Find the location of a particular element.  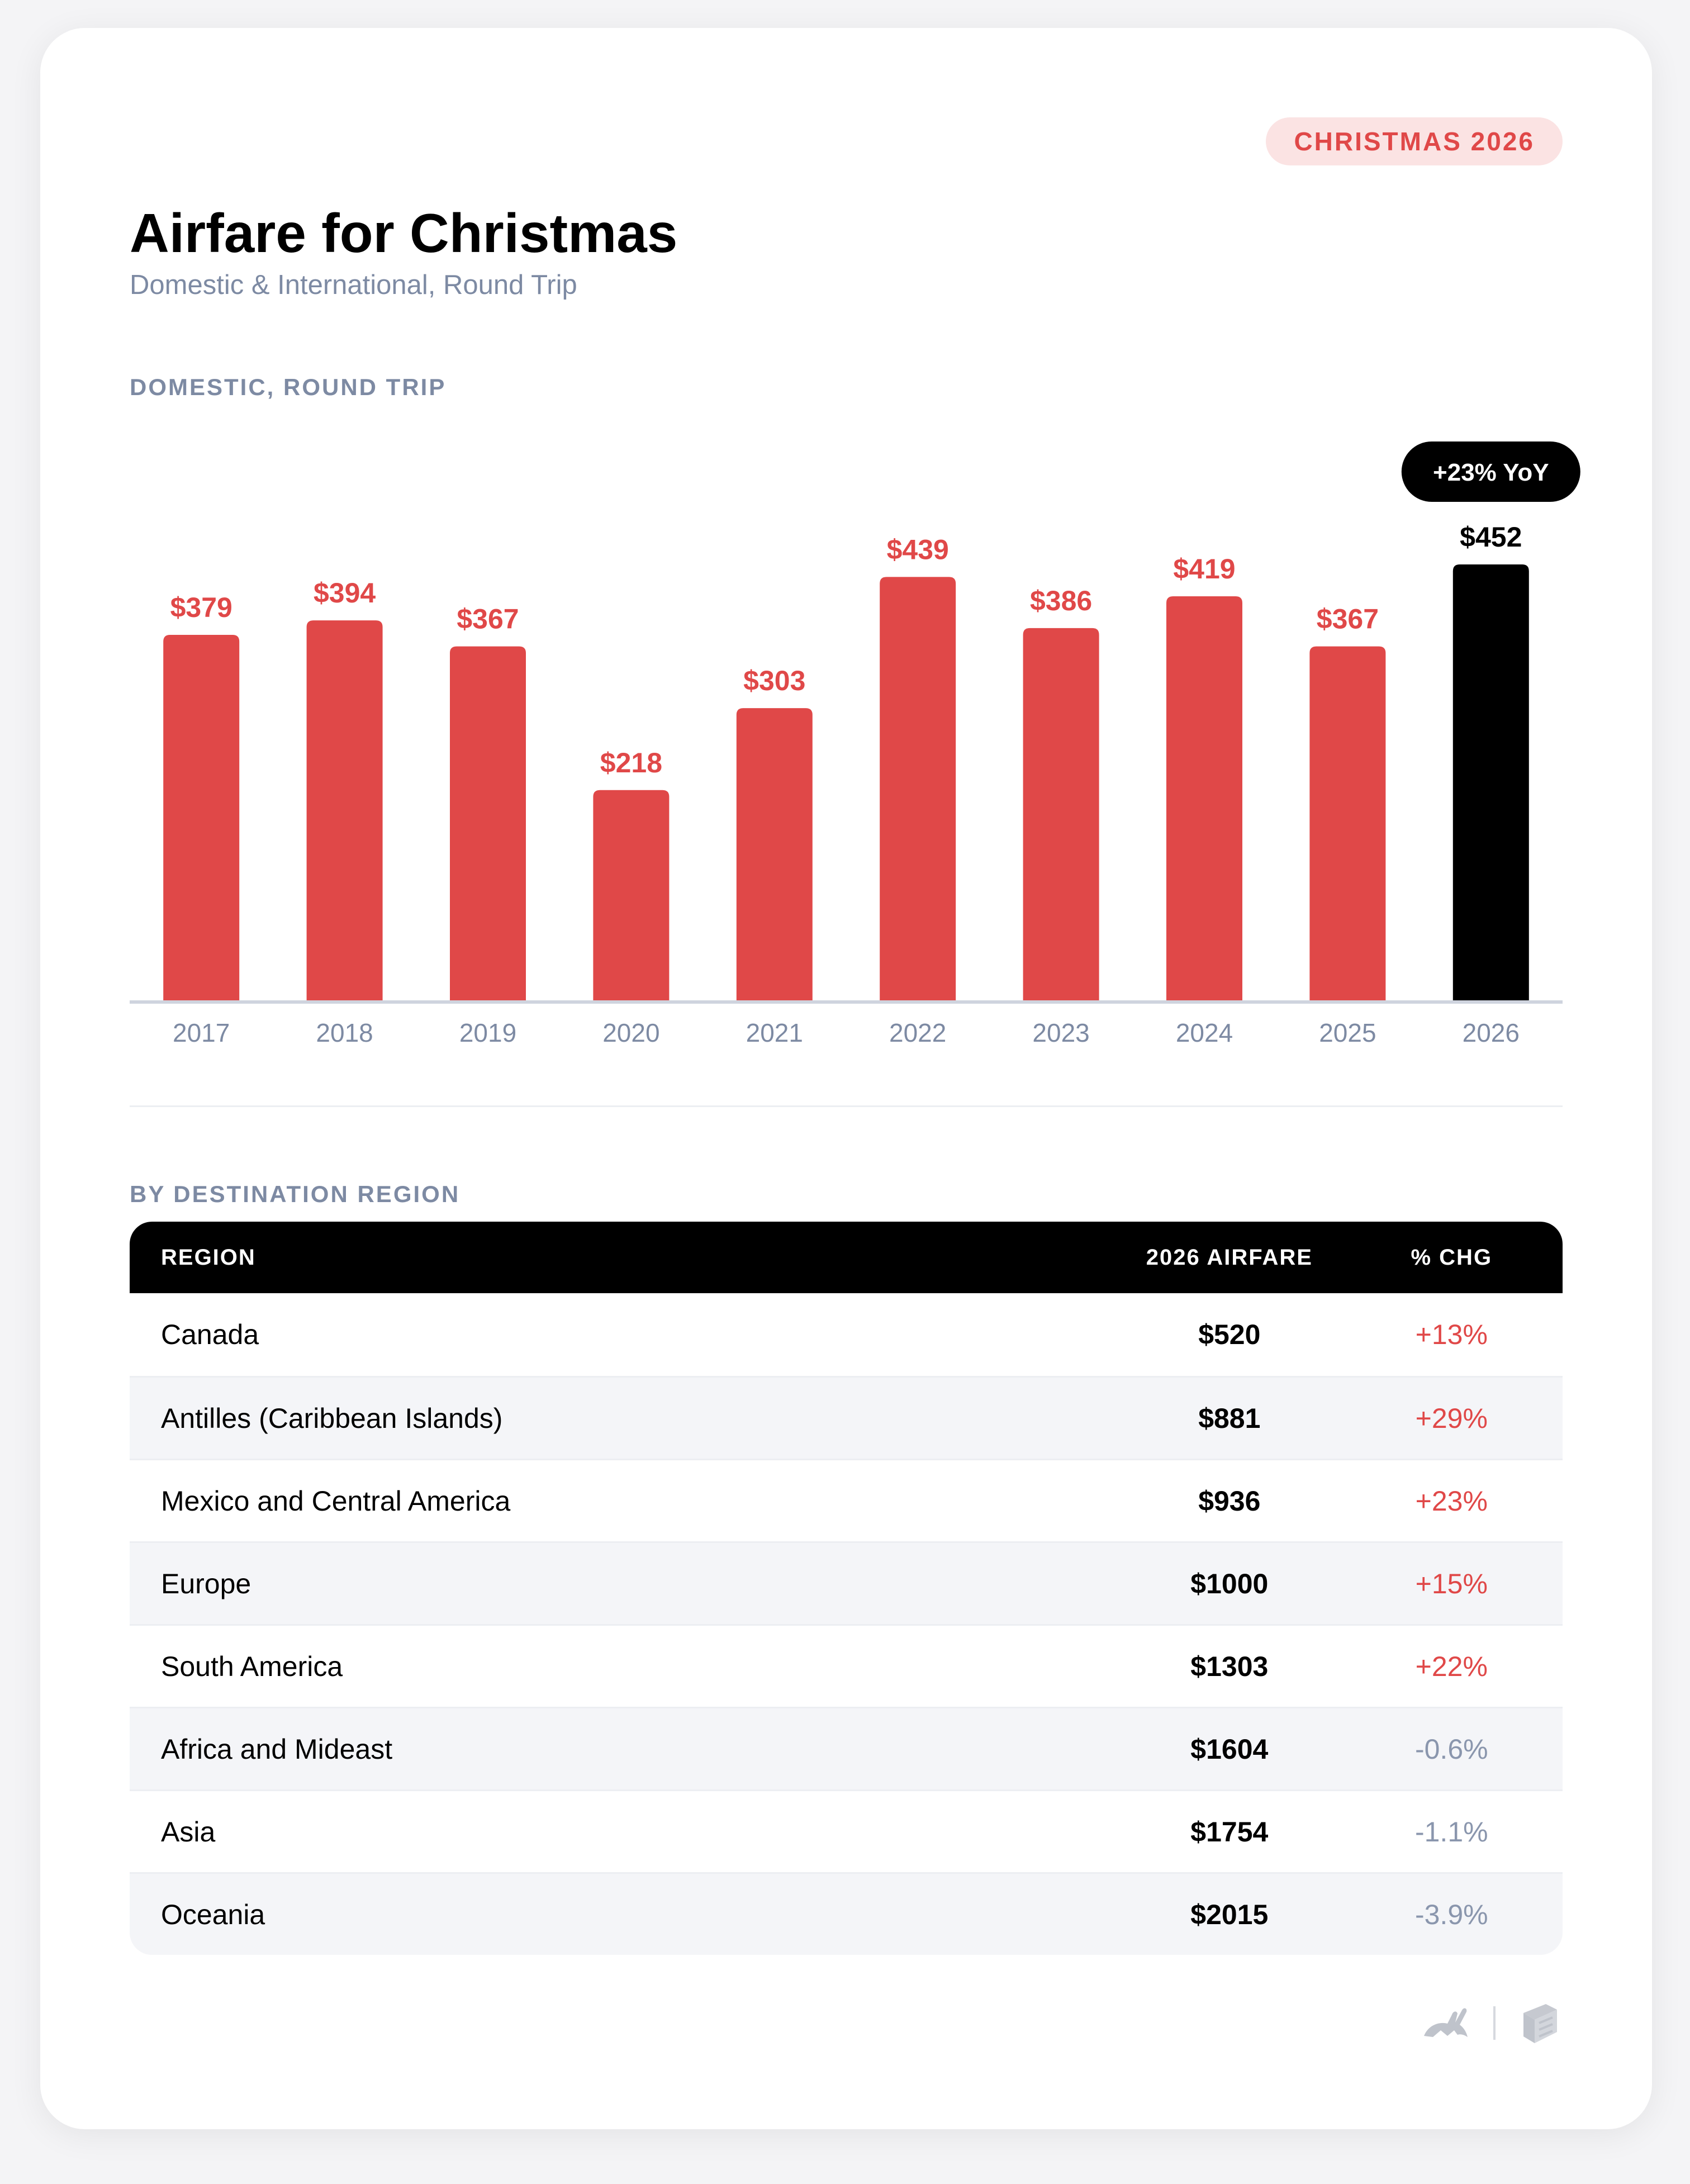

stacked-pages-logo-icon is located at coordinates (1540, 2023).